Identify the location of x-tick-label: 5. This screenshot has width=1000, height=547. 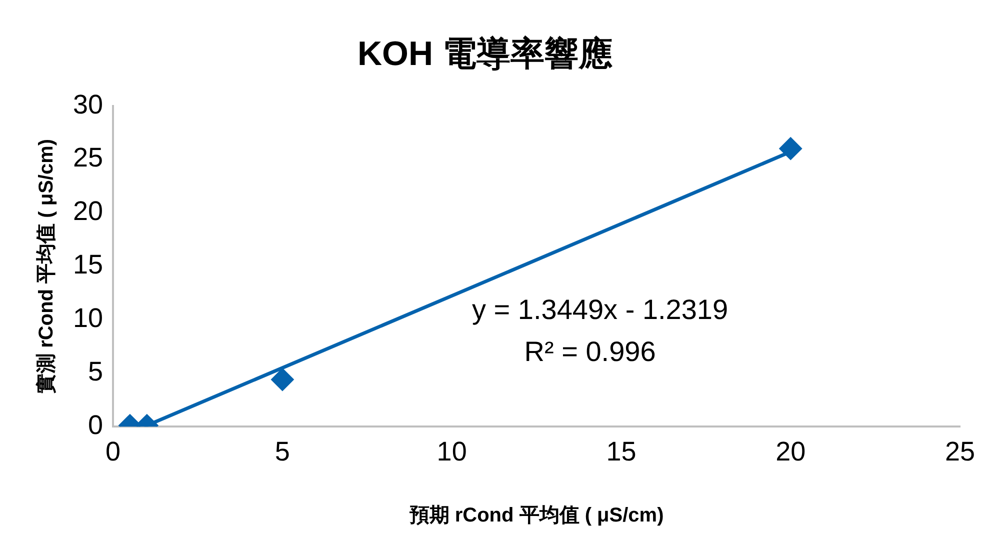
(282, 451).